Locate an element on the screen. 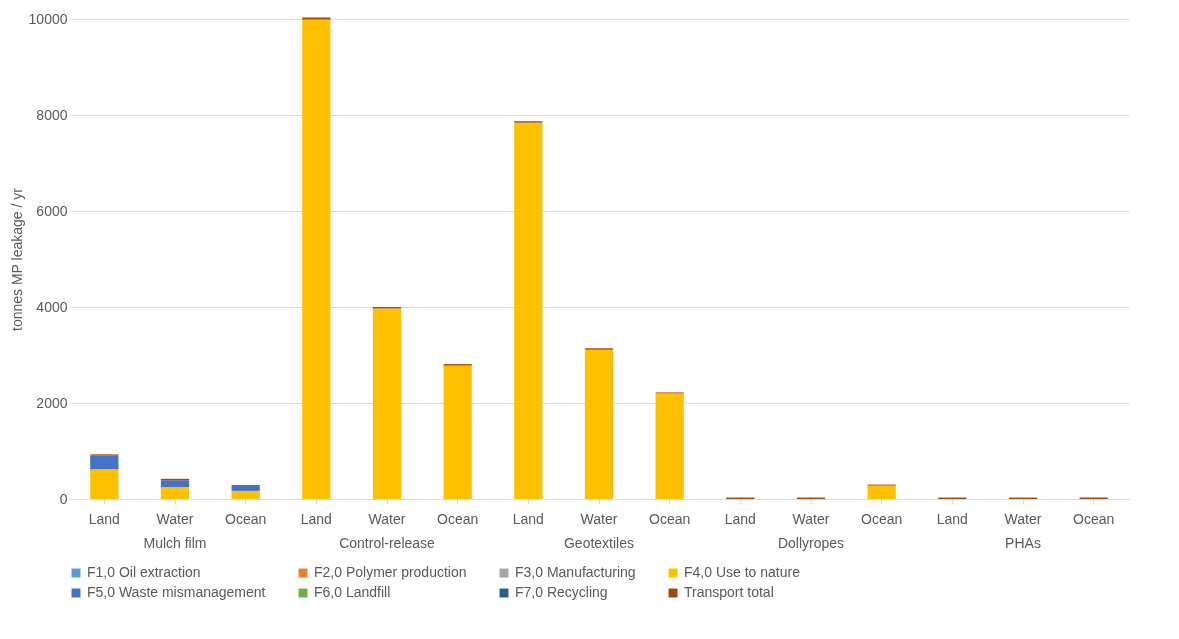 The height and width of the screenshot is (639, 1179). legend-label: F3,0 Manufacturing is located at coordinates (575, 572).